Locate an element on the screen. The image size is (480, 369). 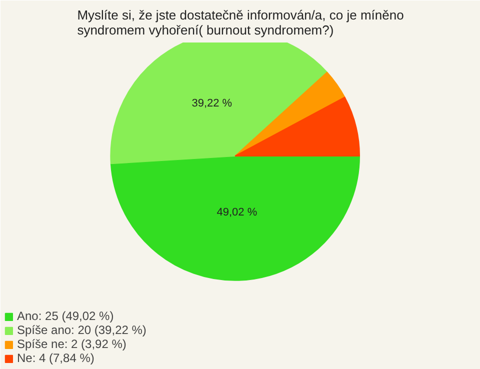
legend-label: Spíše ne: 2 (3,92 %) is located at coordinates (71, 344).